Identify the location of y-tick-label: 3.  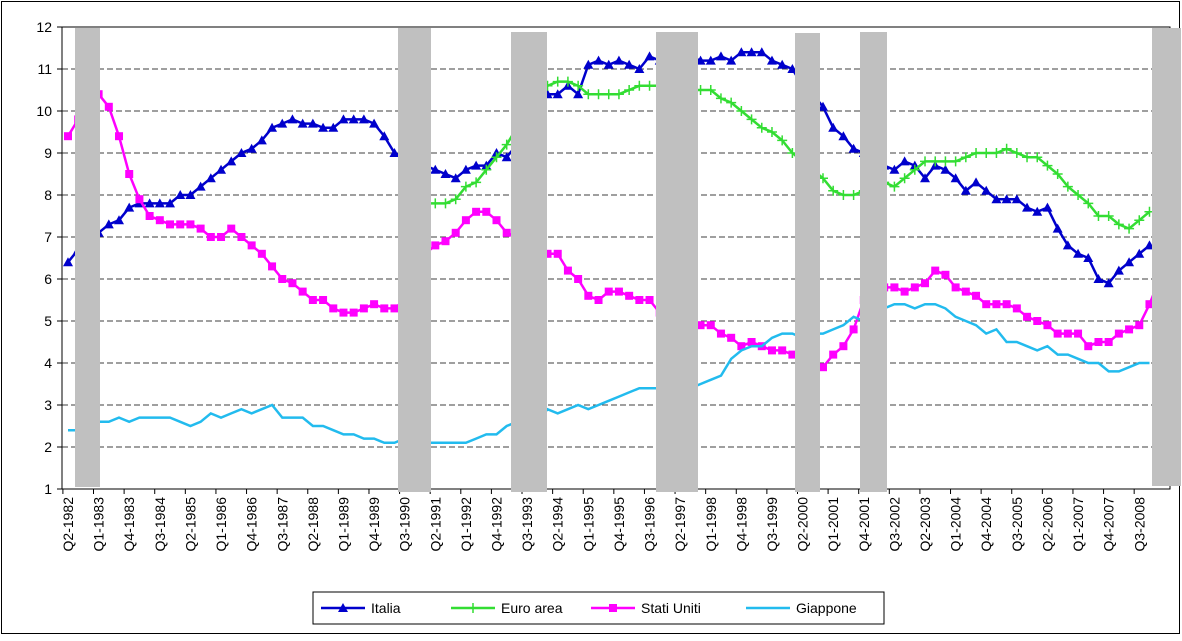
(48, 405).